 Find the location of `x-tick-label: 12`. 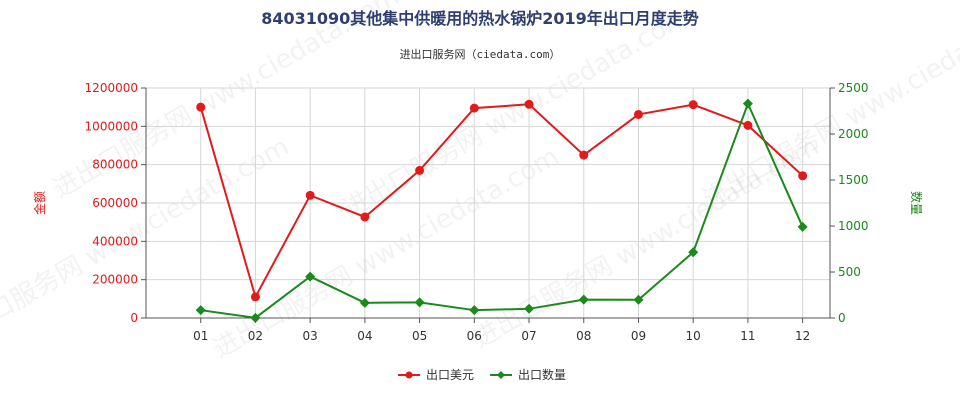

x-tick-label: 12 is located at coordinates (802, 336).